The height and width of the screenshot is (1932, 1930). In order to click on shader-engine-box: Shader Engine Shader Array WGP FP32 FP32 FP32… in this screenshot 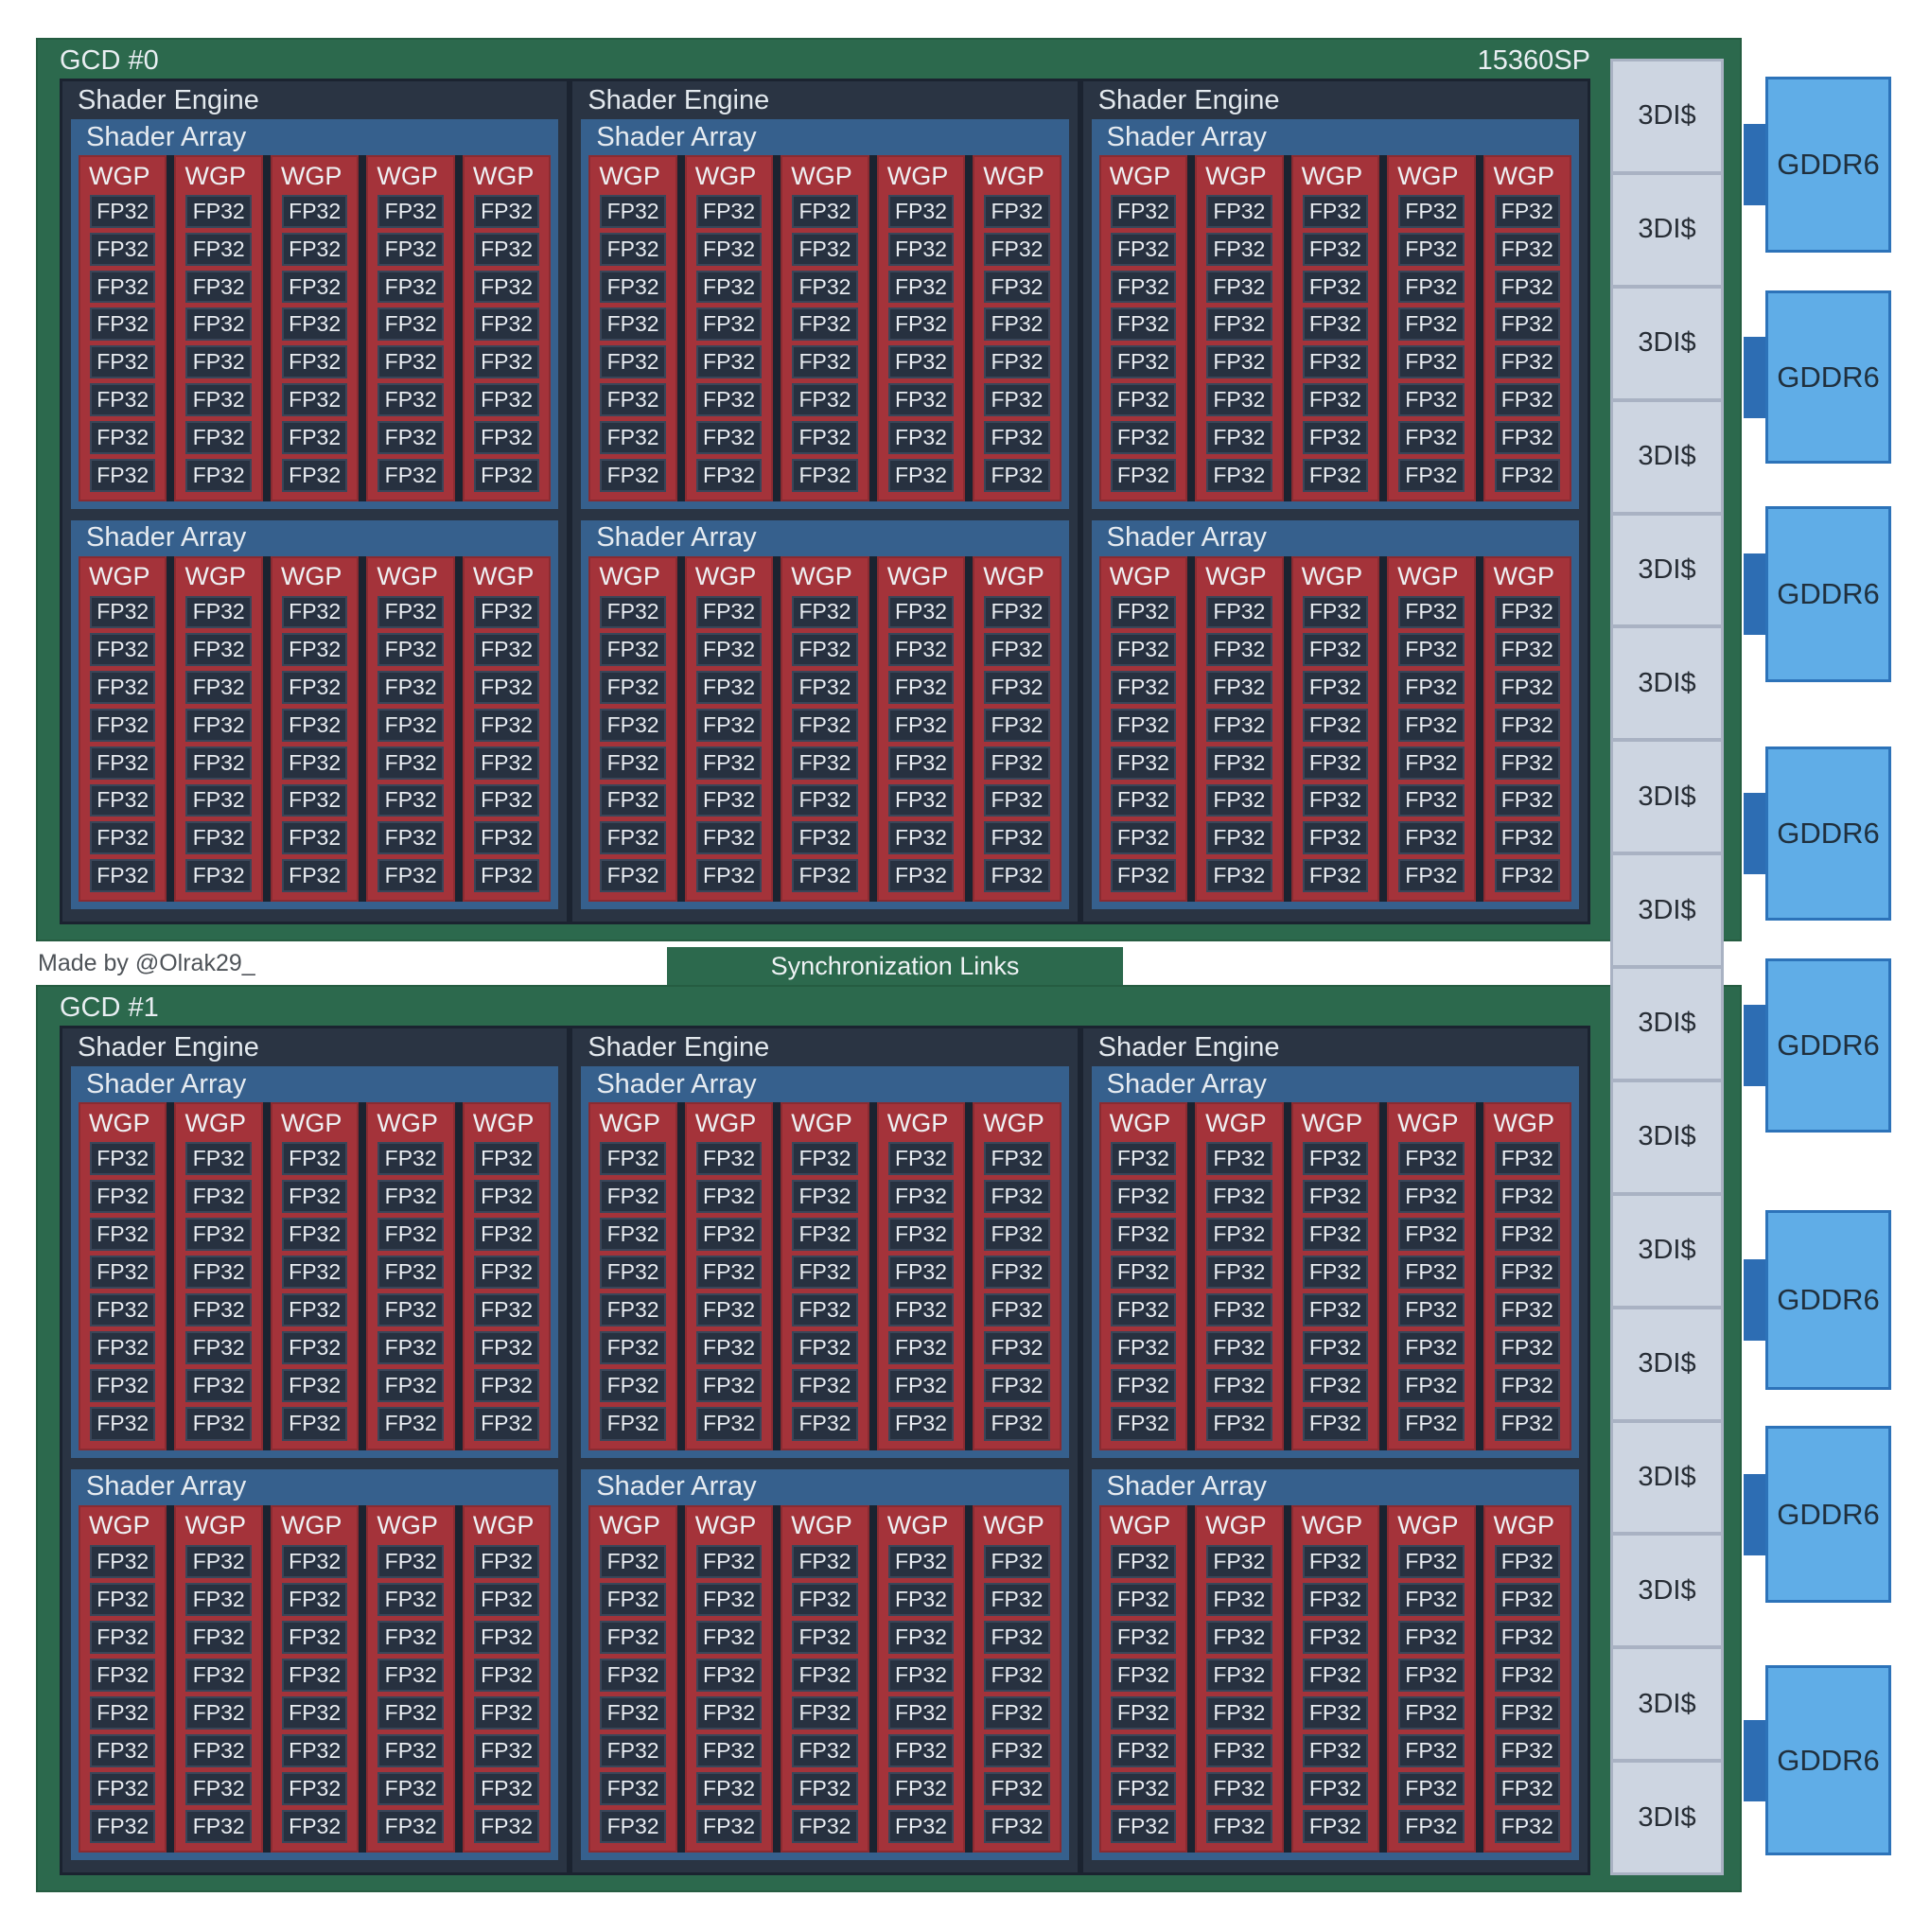, I will do `click(315, 501)`.